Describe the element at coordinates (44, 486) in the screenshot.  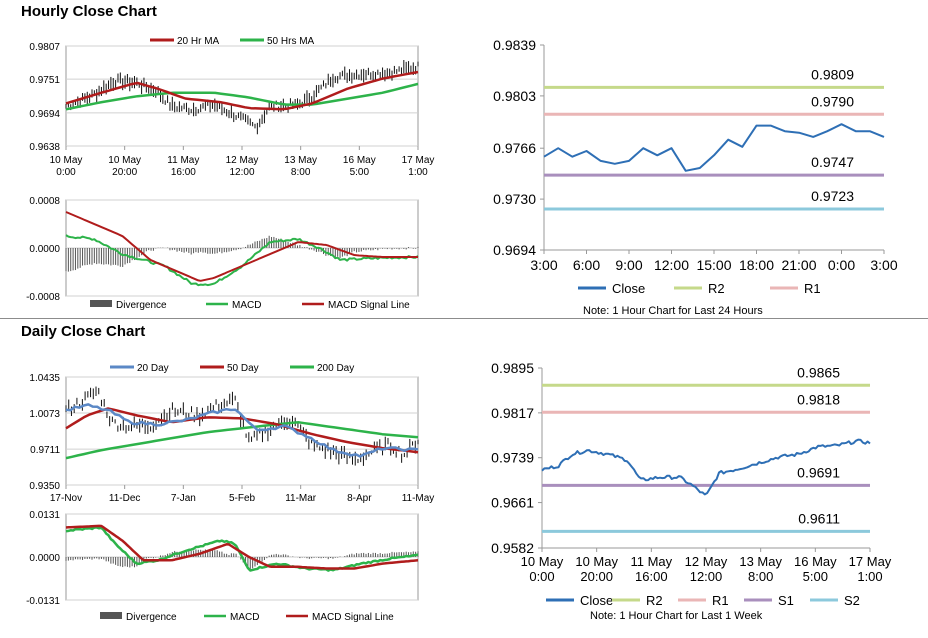
I see `y-tick-label: 0.9350` at that location.